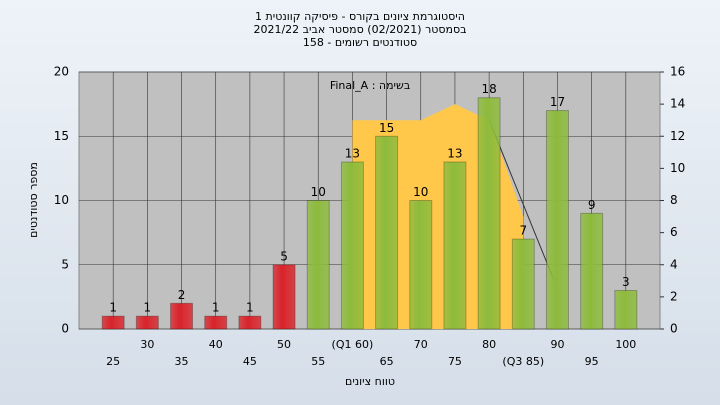 The width and height of the screenshot is (720, 405). Describe the element at coordinates (216, 344) in the screenshot. I see `x-tick-label: 40` at that location.